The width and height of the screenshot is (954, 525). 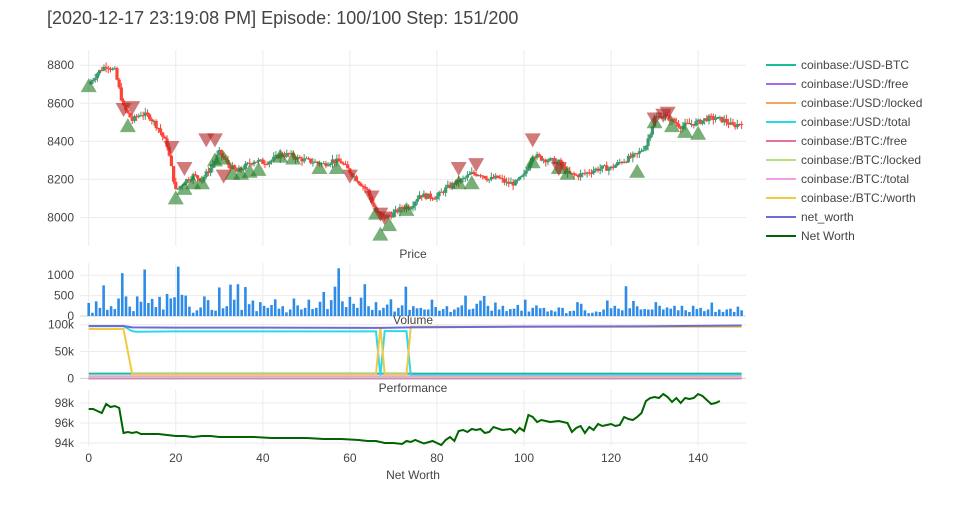 What do you see at coordinates (60, 275) in the screenshot?
I see `y-tick-label: 1000` at bounding box center [60, 275].